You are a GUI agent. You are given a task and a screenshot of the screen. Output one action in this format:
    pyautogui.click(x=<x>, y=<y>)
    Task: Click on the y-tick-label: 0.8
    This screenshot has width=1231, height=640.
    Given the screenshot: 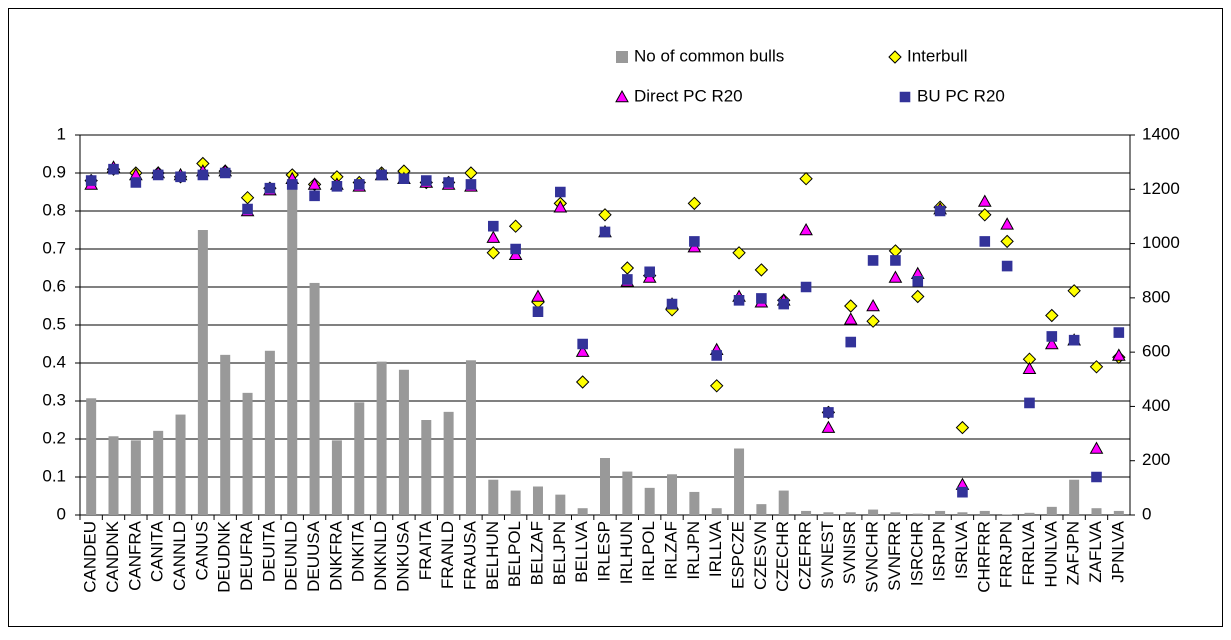 What is the action you would take?
    pyautogui.click(x=54, y=209)
    